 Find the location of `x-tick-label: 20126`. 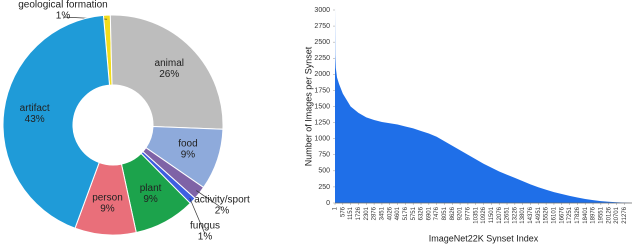

x-tick-label: 20126 is located at coordinates (609, 214).